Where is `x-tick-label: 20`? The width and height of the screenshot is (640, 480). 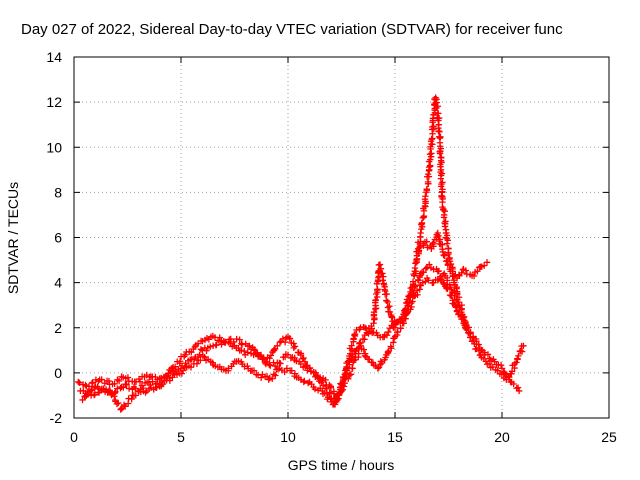 x-tick-label: 20 is located at coordinates (502, 437).